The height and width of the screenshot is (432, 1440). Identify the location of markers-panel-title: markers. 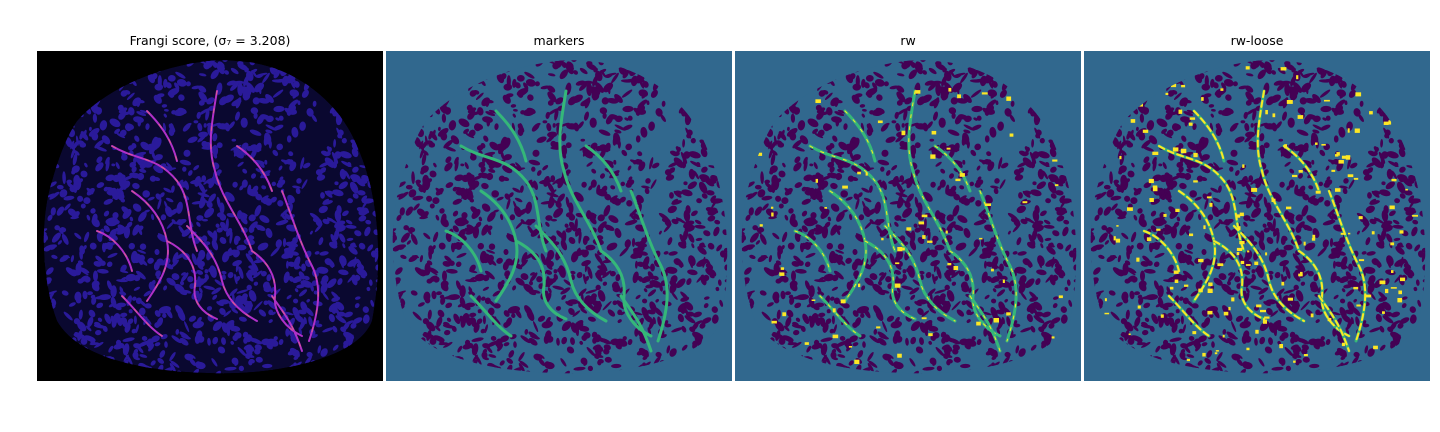
(559, 40).